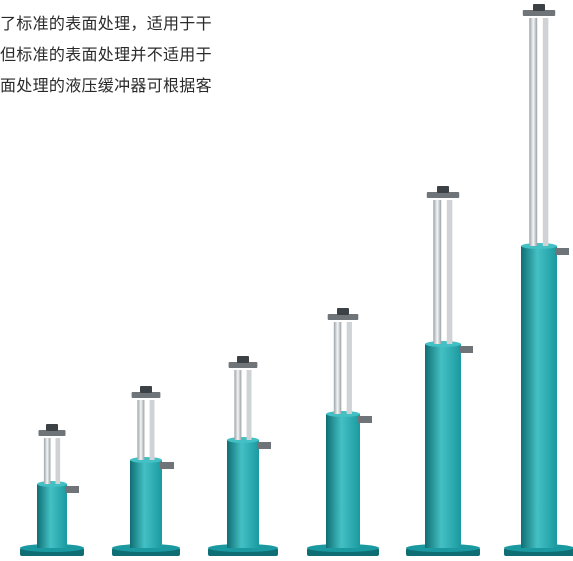  Describe the element at coordinates (106, 23) in the screenshot. I see `text-line-1: 了标准的表面处理，适用于干` at that location.